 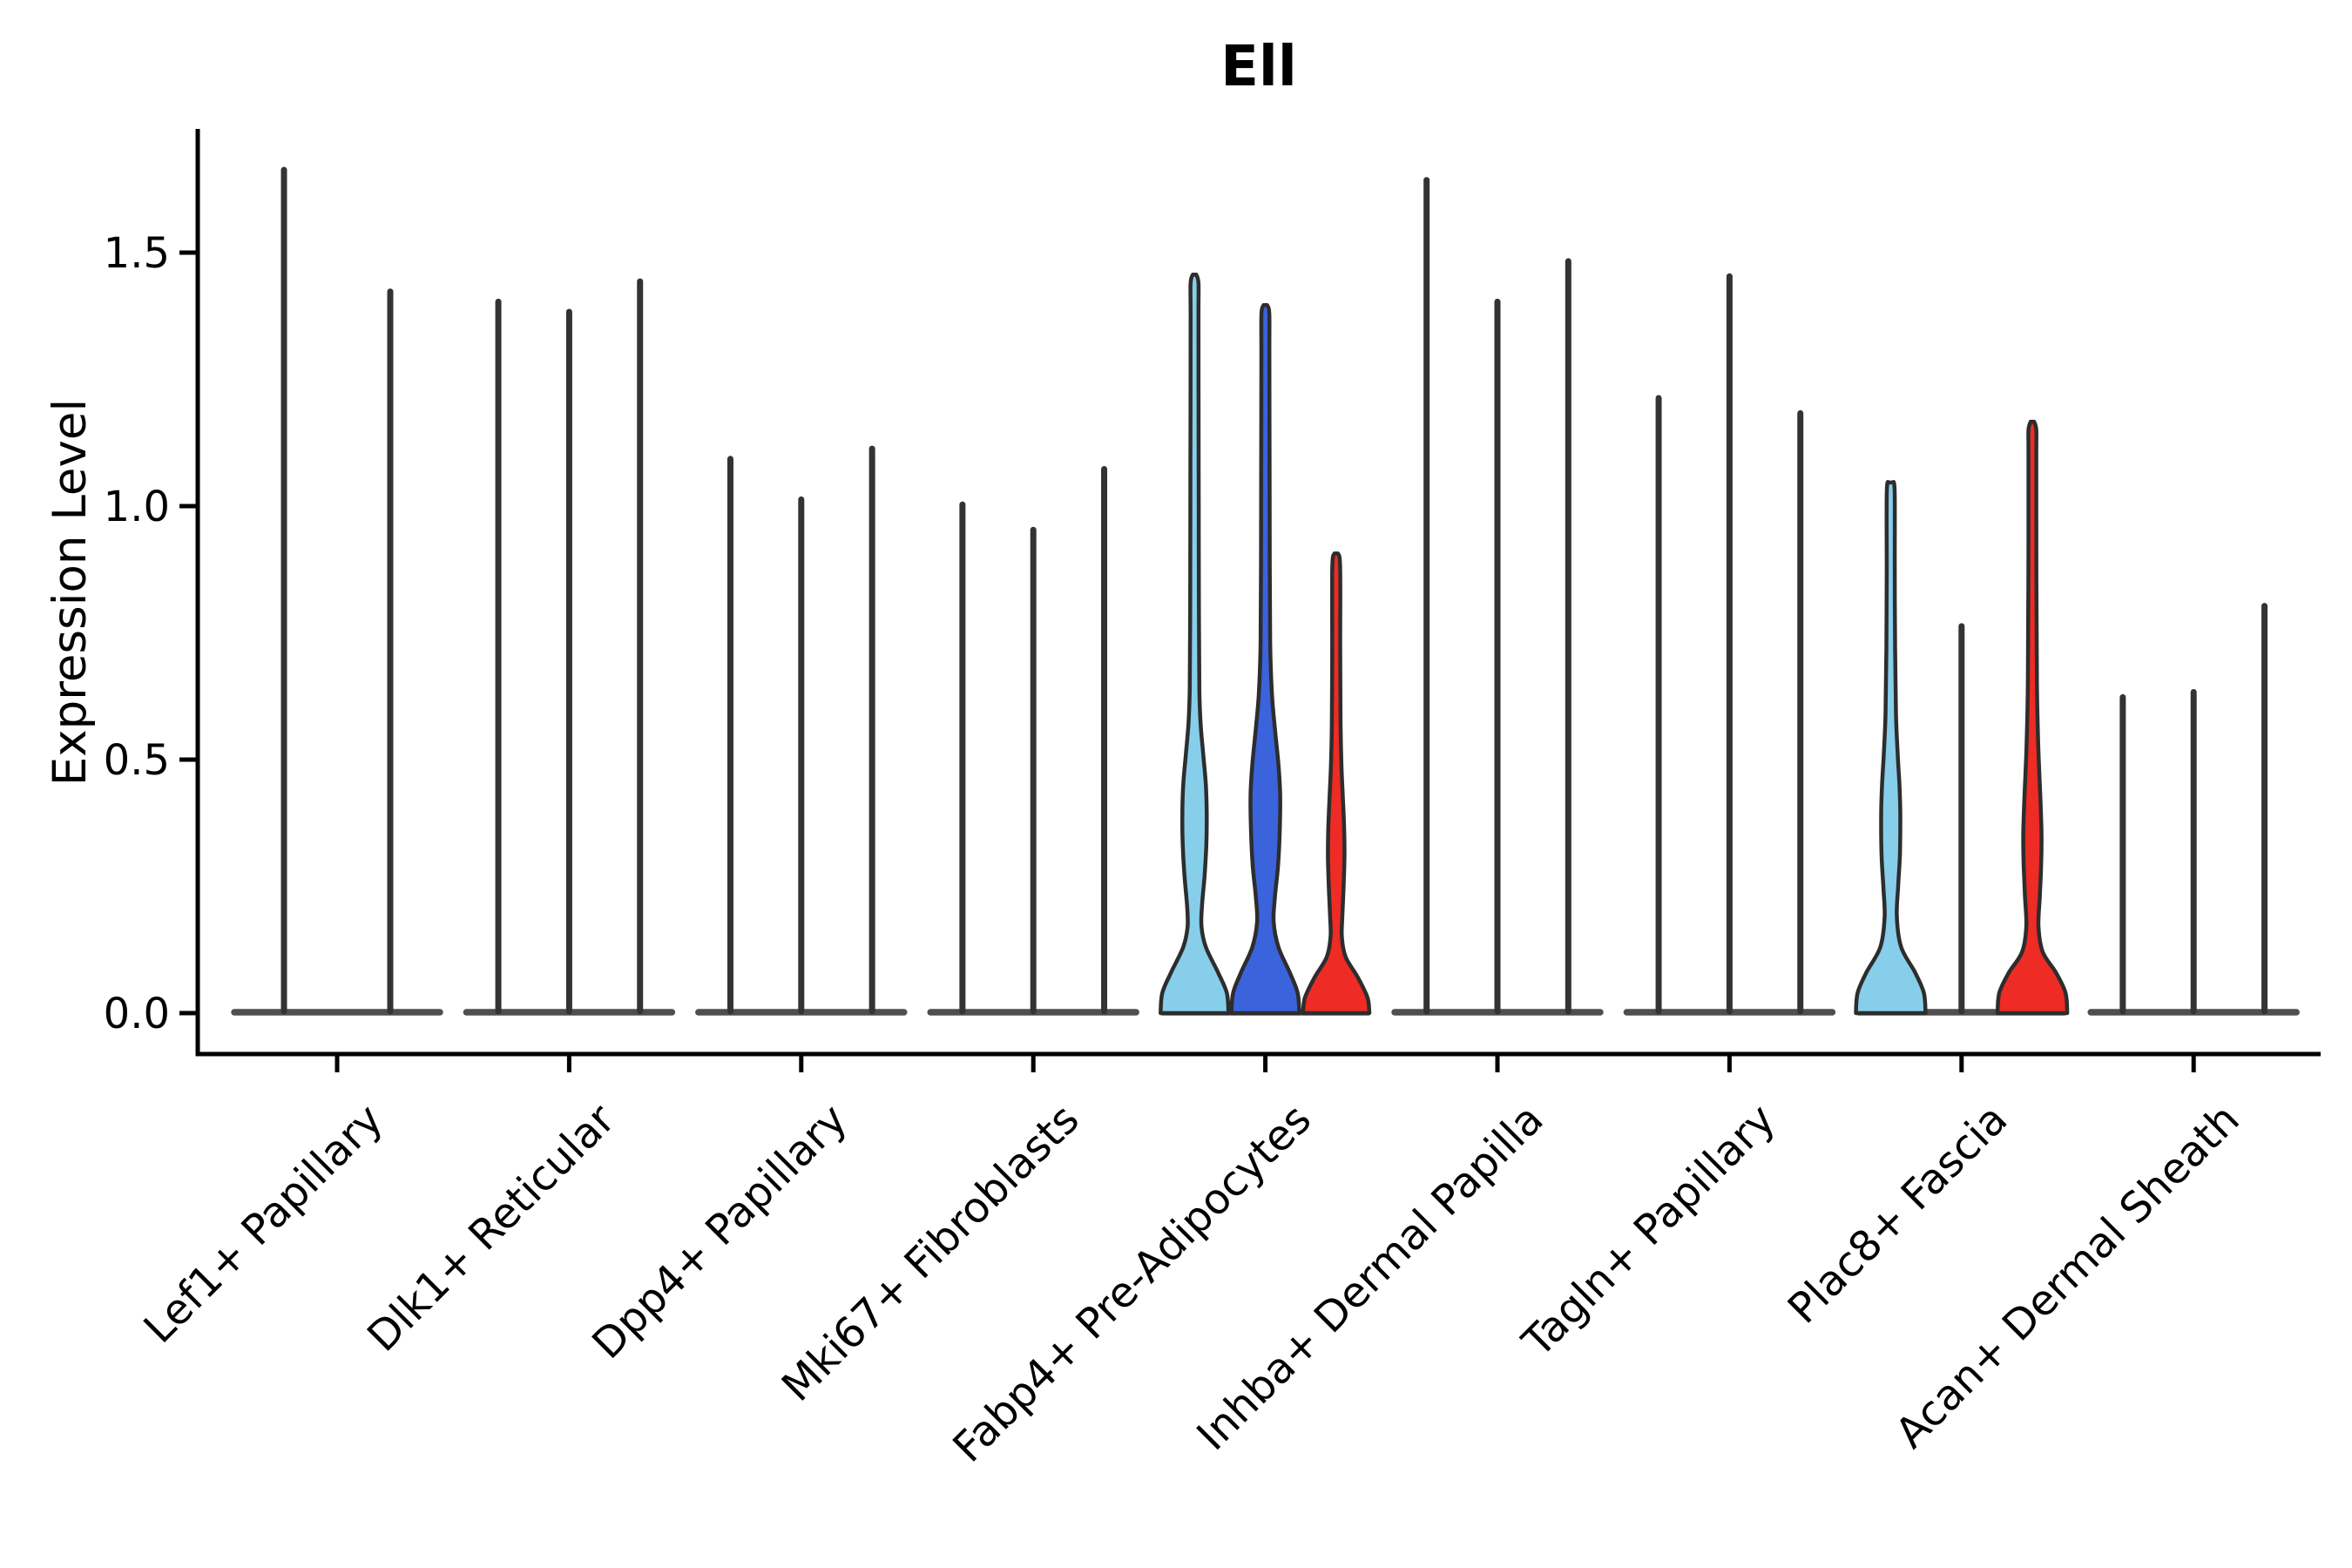 What do you see at coordinates (137, 253) in the screenshot?
I see `y-tick-label: 1.5` at bounding box center [137, 253].